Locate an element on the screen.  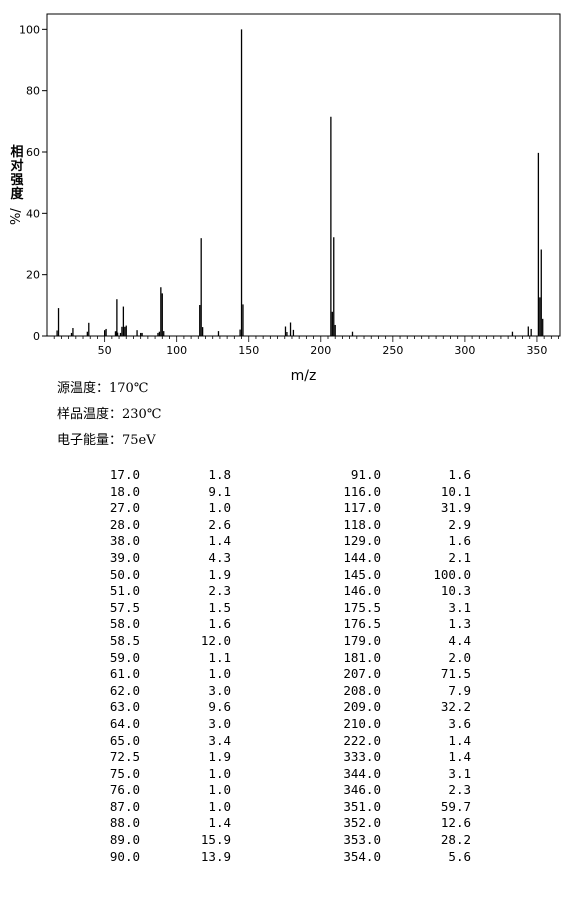
x-tick-label: 50 is located at coordinates (105, 350).